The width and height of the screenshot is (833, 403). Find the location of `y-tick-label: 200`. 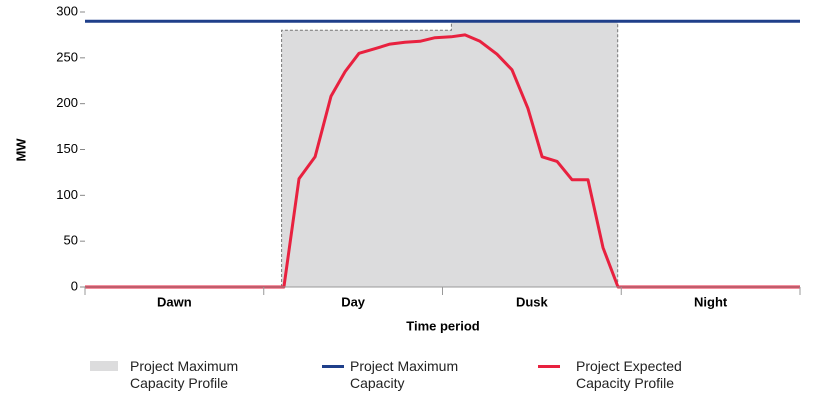

y-tick-label: 200 is located at coordinates (67, 102).